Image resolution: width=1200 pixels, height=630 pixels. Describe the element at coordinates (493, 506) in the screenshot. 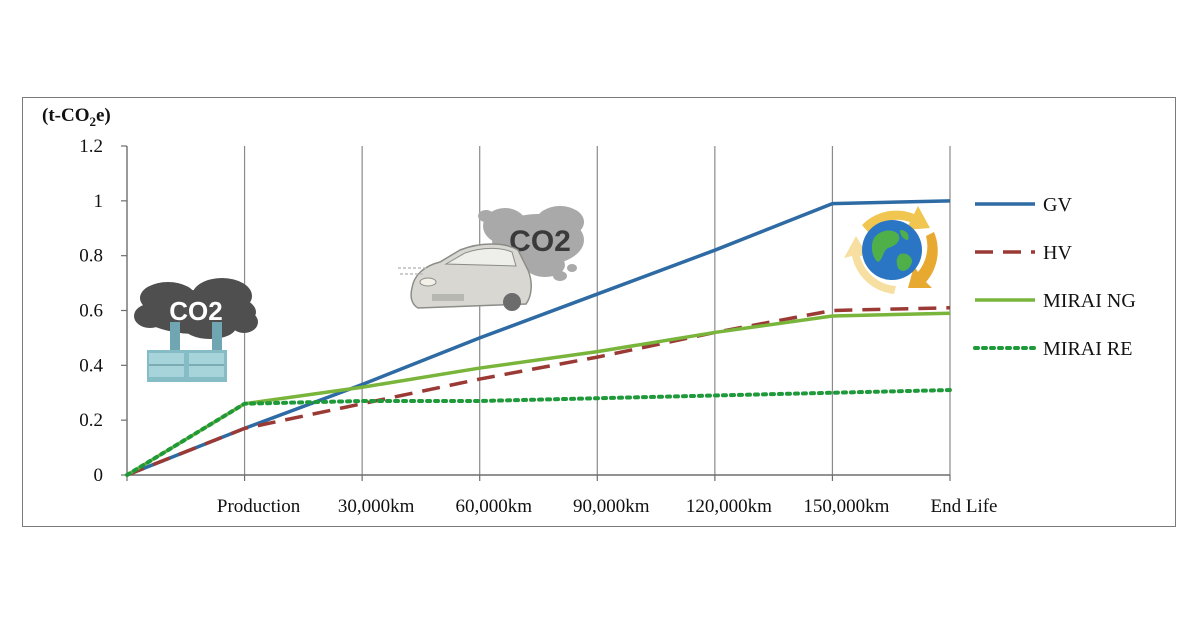

I see `x-tick-label-3: 60,000km` at that location.